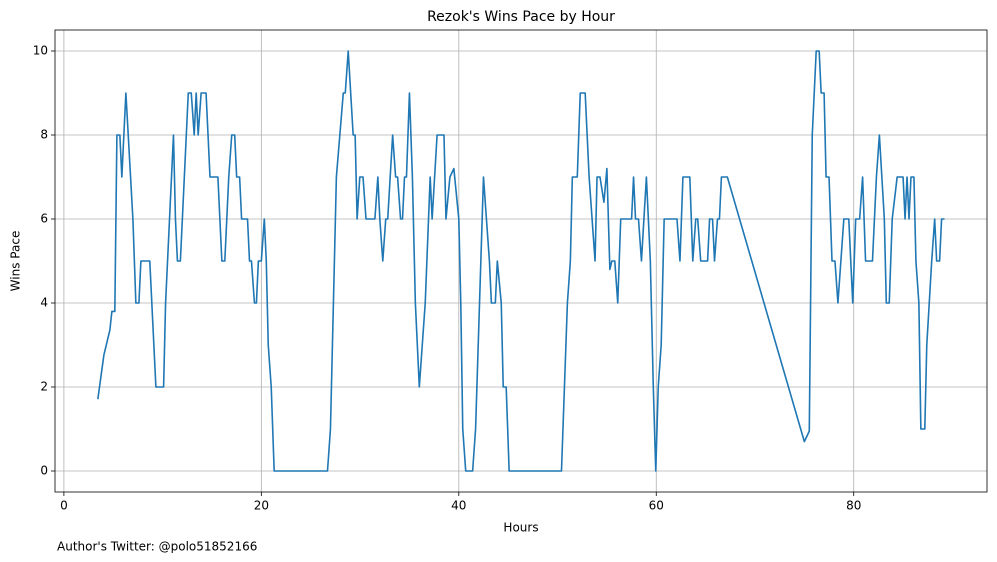 This screenshot has width=997, height=562. Describe the element at coordinates (44, 219) in the screenshot. I see `y-tick-label: 6` at that location.